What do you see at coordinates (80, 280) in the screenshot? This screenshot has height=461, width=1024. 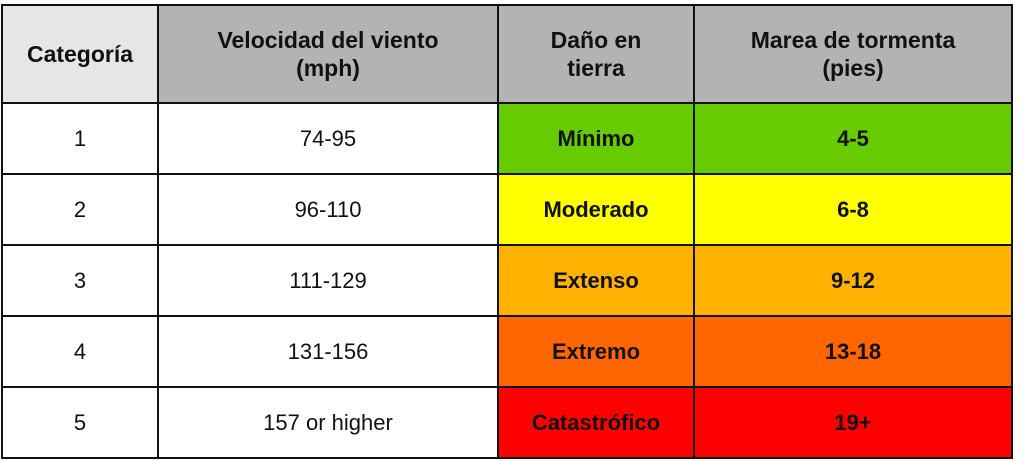 I see `cell-category: 3` at bounding box center [80, 280].